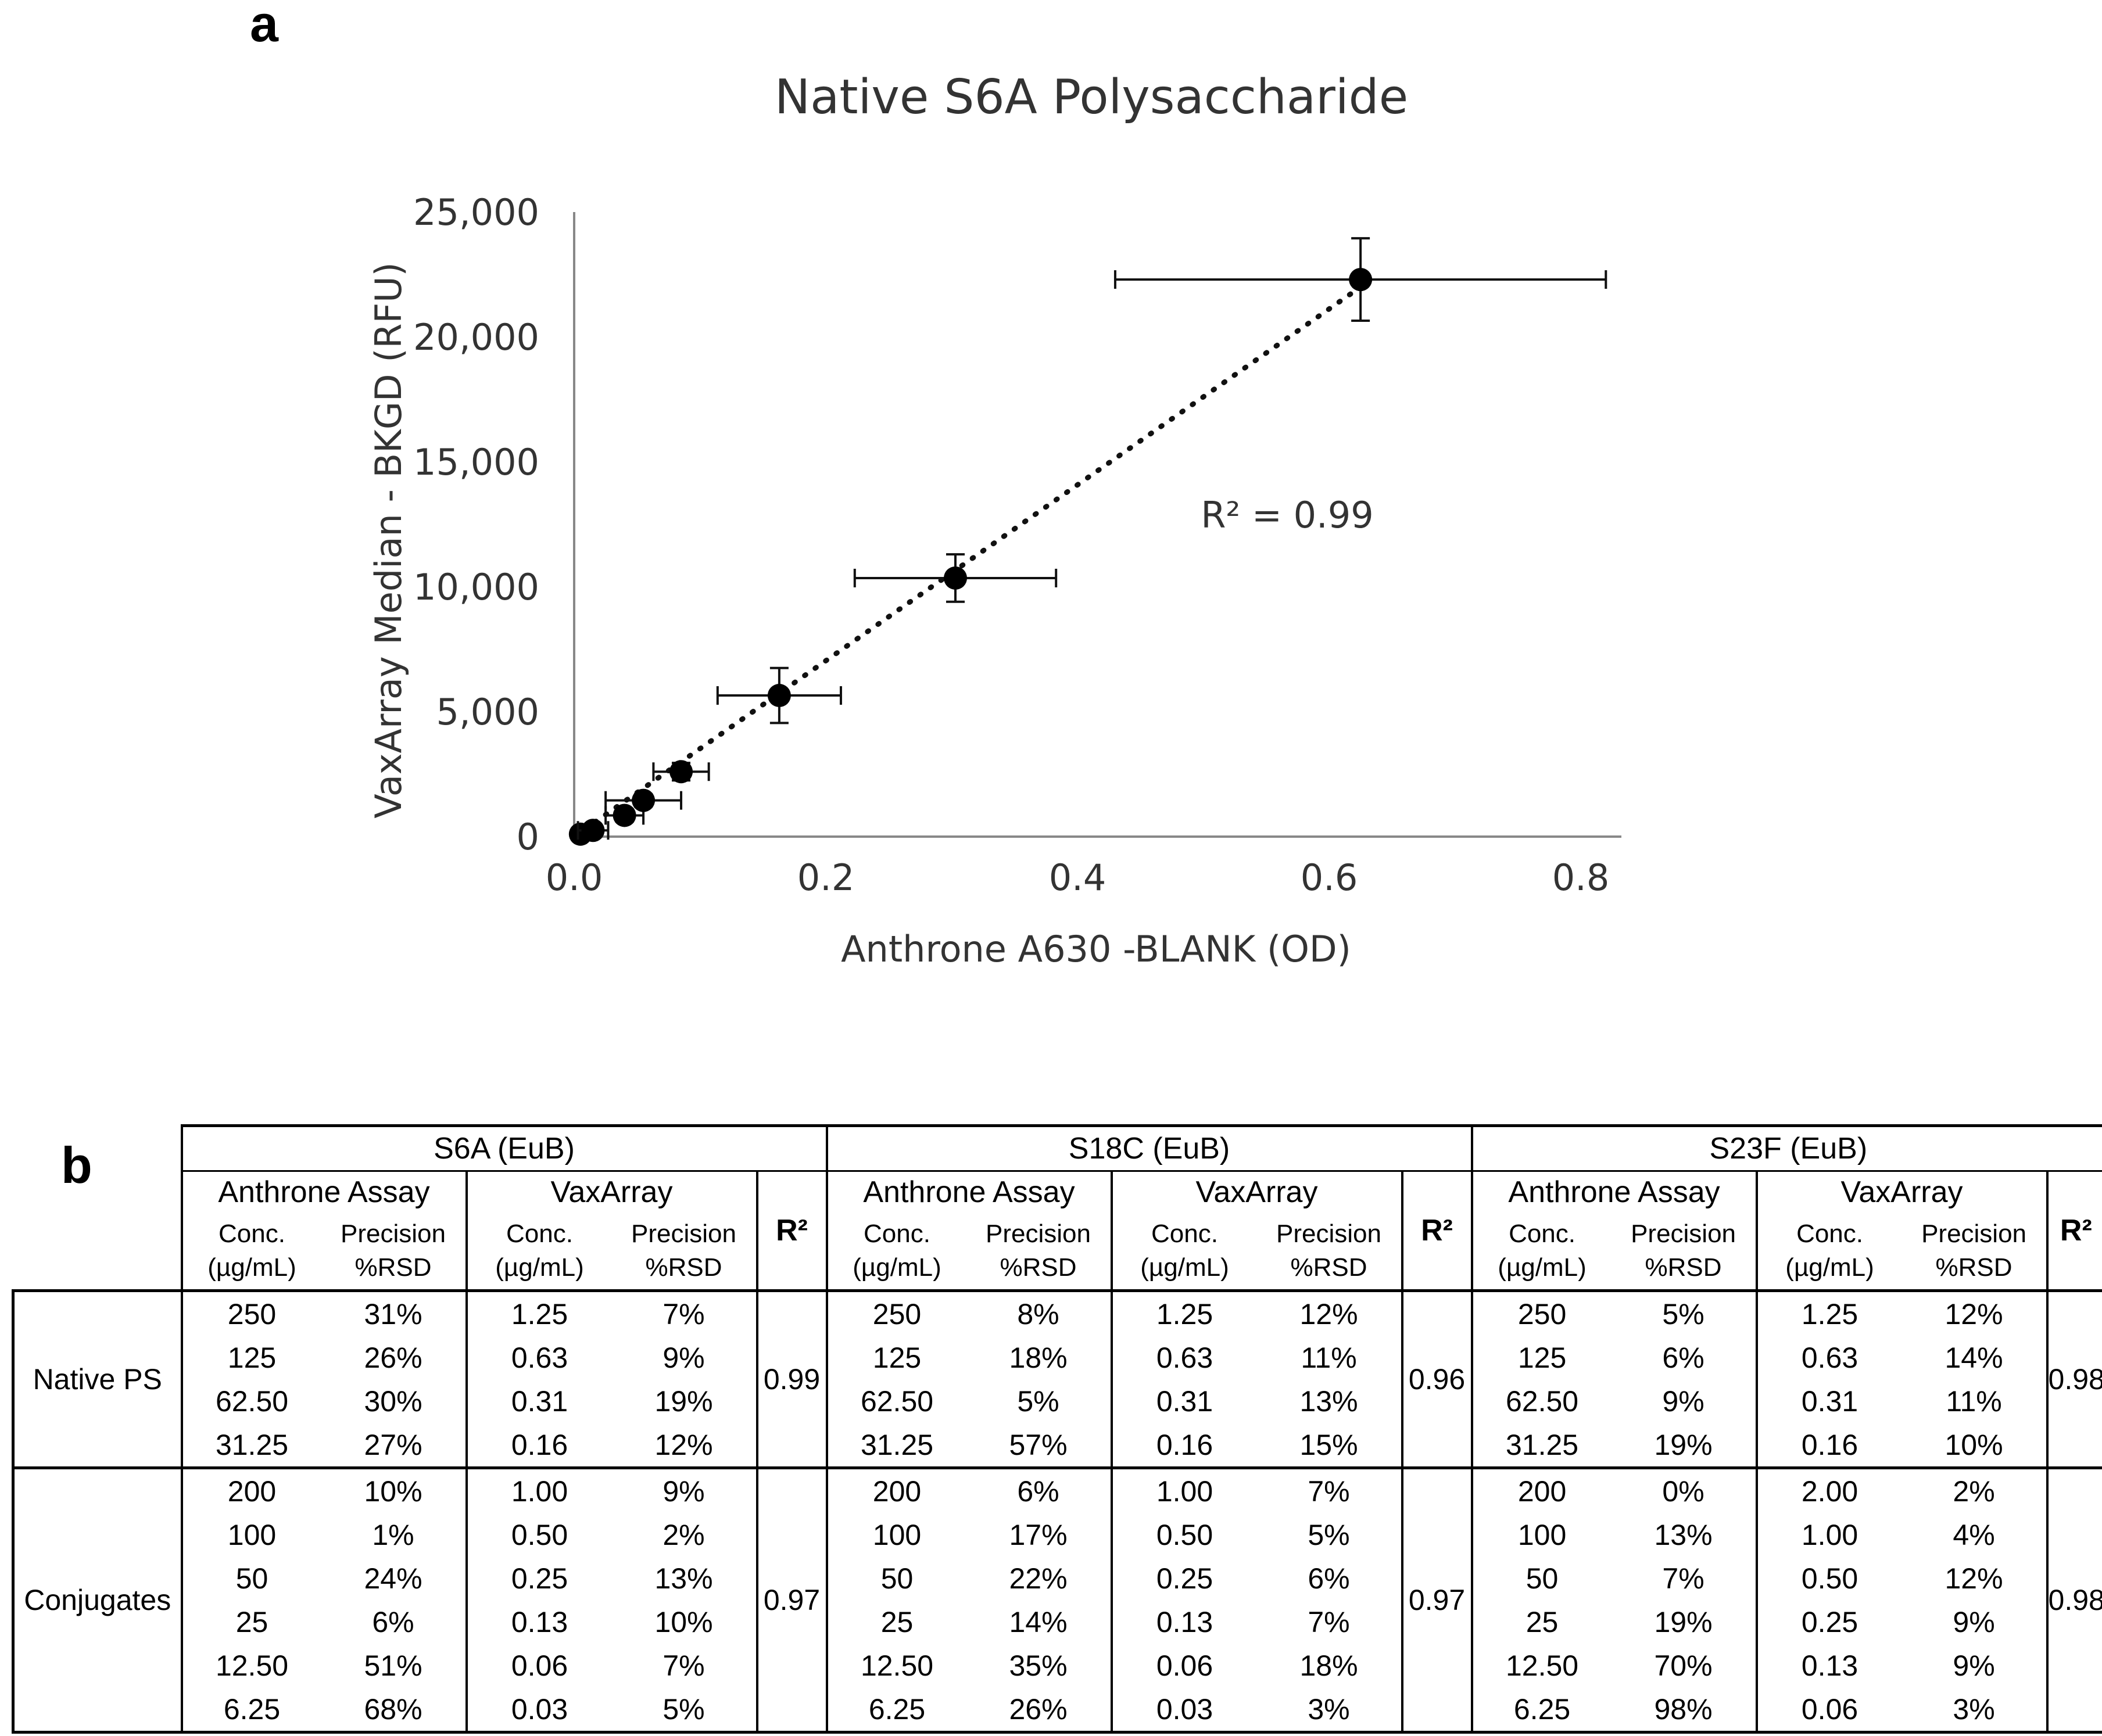  Describe the element at coordinates (504, 1148) in the screenshot. I see `group-header: S6A (EuB)` at that location.